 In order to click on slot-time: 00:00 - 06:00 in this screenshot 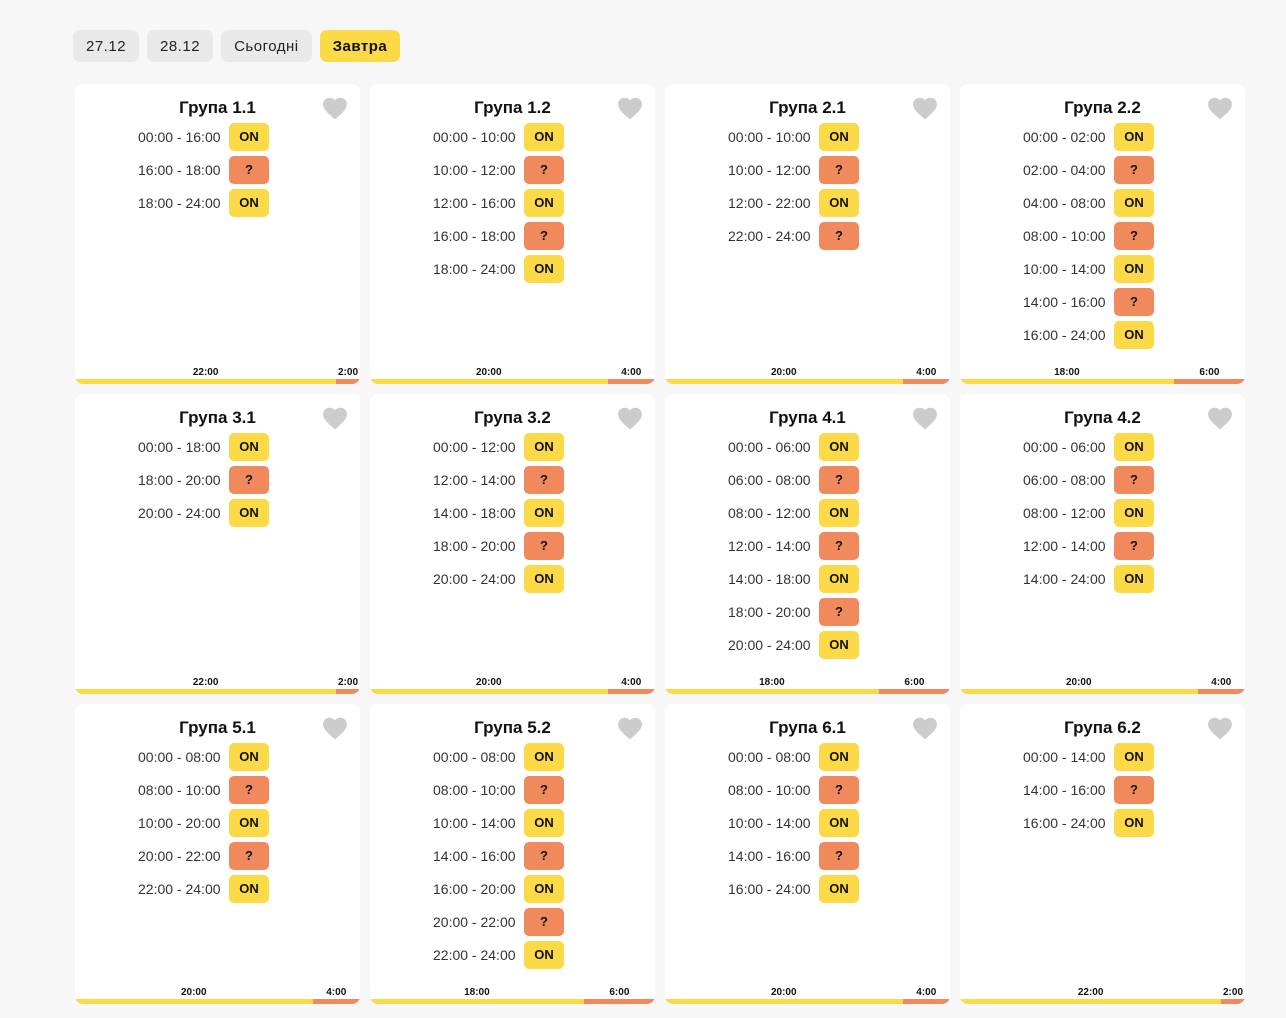, I will do `click(769, 447)`.